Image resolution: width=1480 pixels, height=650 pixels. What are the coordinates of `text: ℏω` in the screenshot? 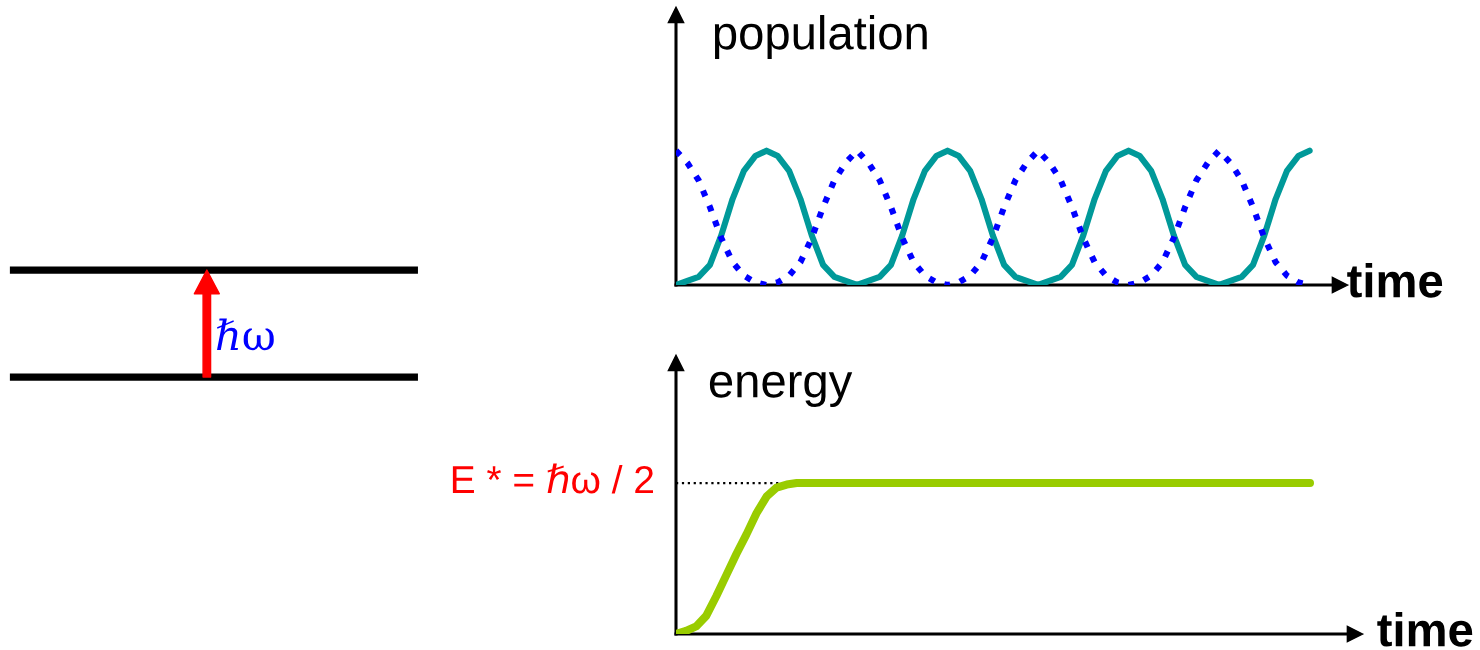 It's located at (245, 334).